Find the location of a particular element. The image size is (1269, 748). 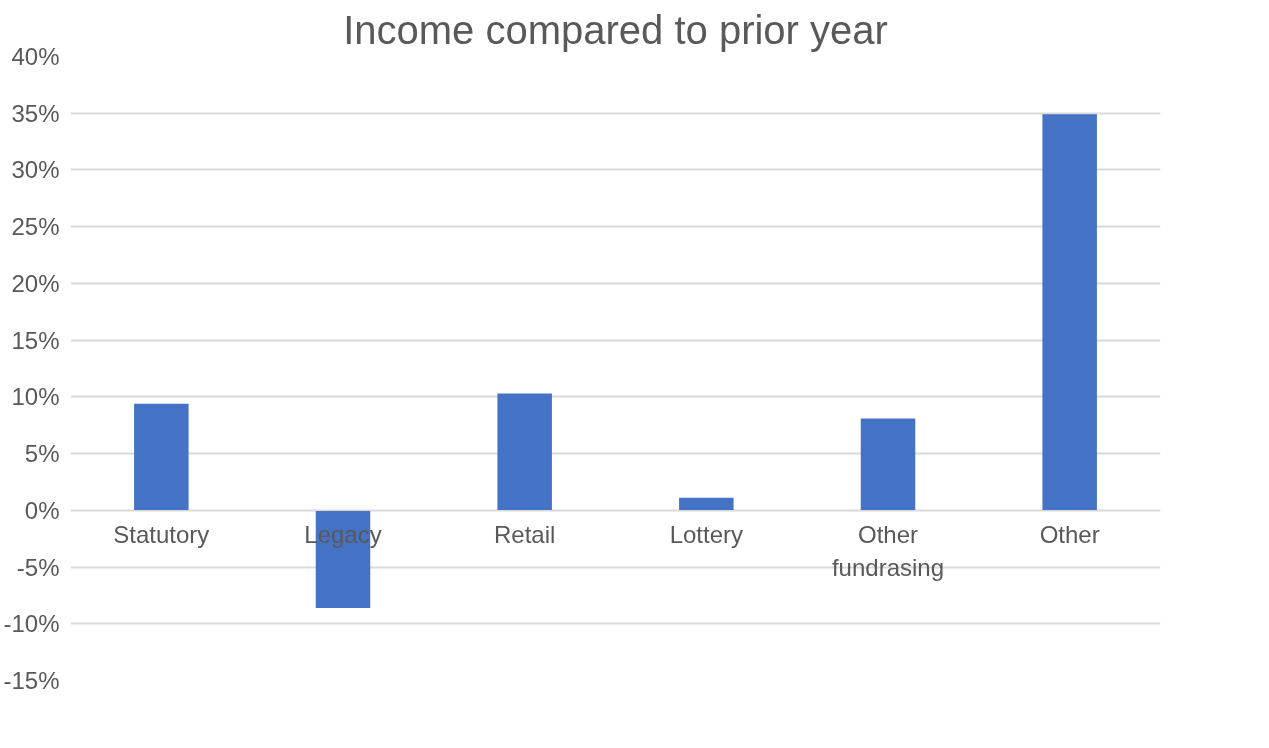

y-tick-label: 15% is located at coordinates (35, 340).